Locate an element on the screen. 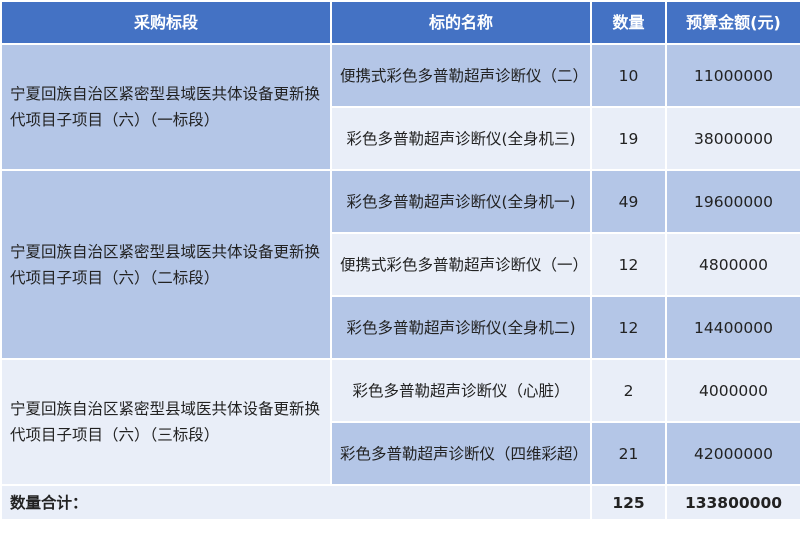 This screenshot has width=800, height=537. item-budget: 11000000 is located at coordinates (732, 75).